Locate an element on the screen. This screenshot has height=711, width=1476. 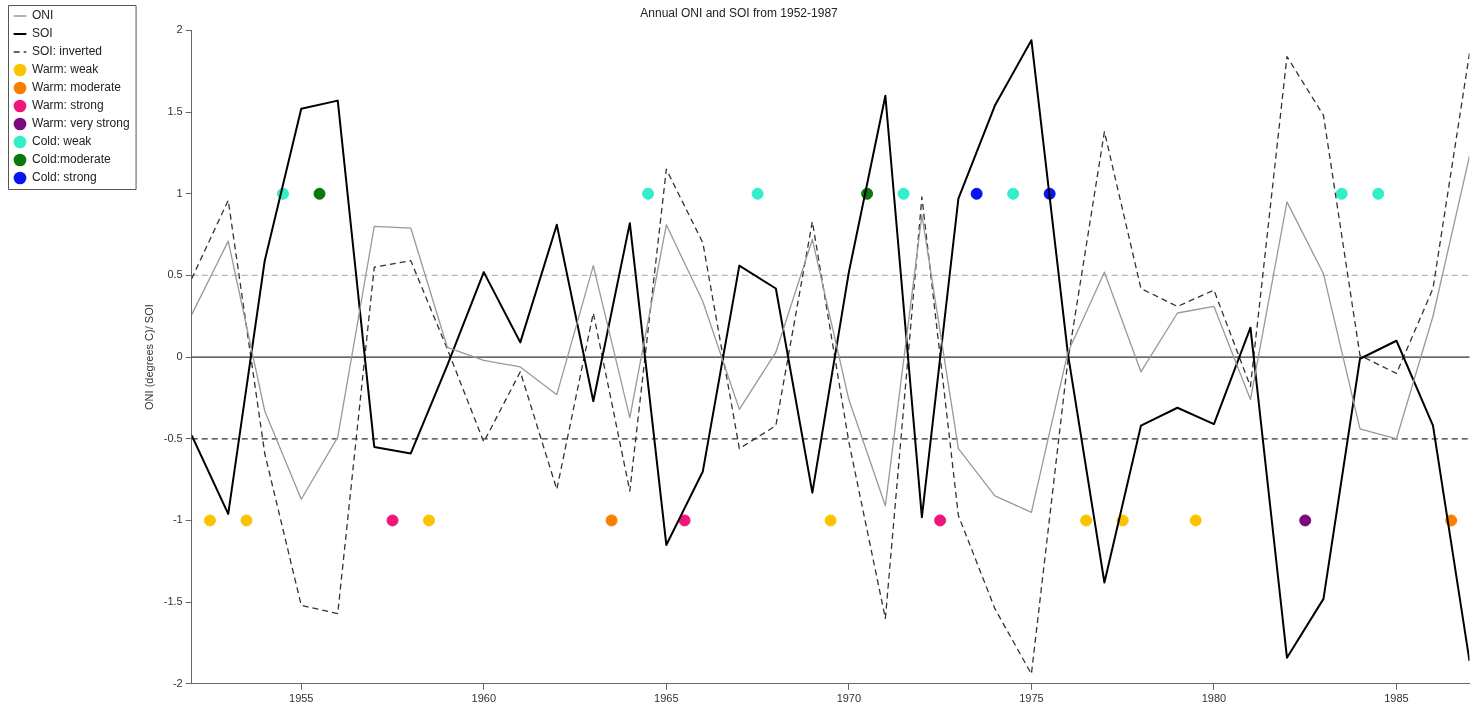
y-tick-label: 2 is located at coordinates (179, 29).